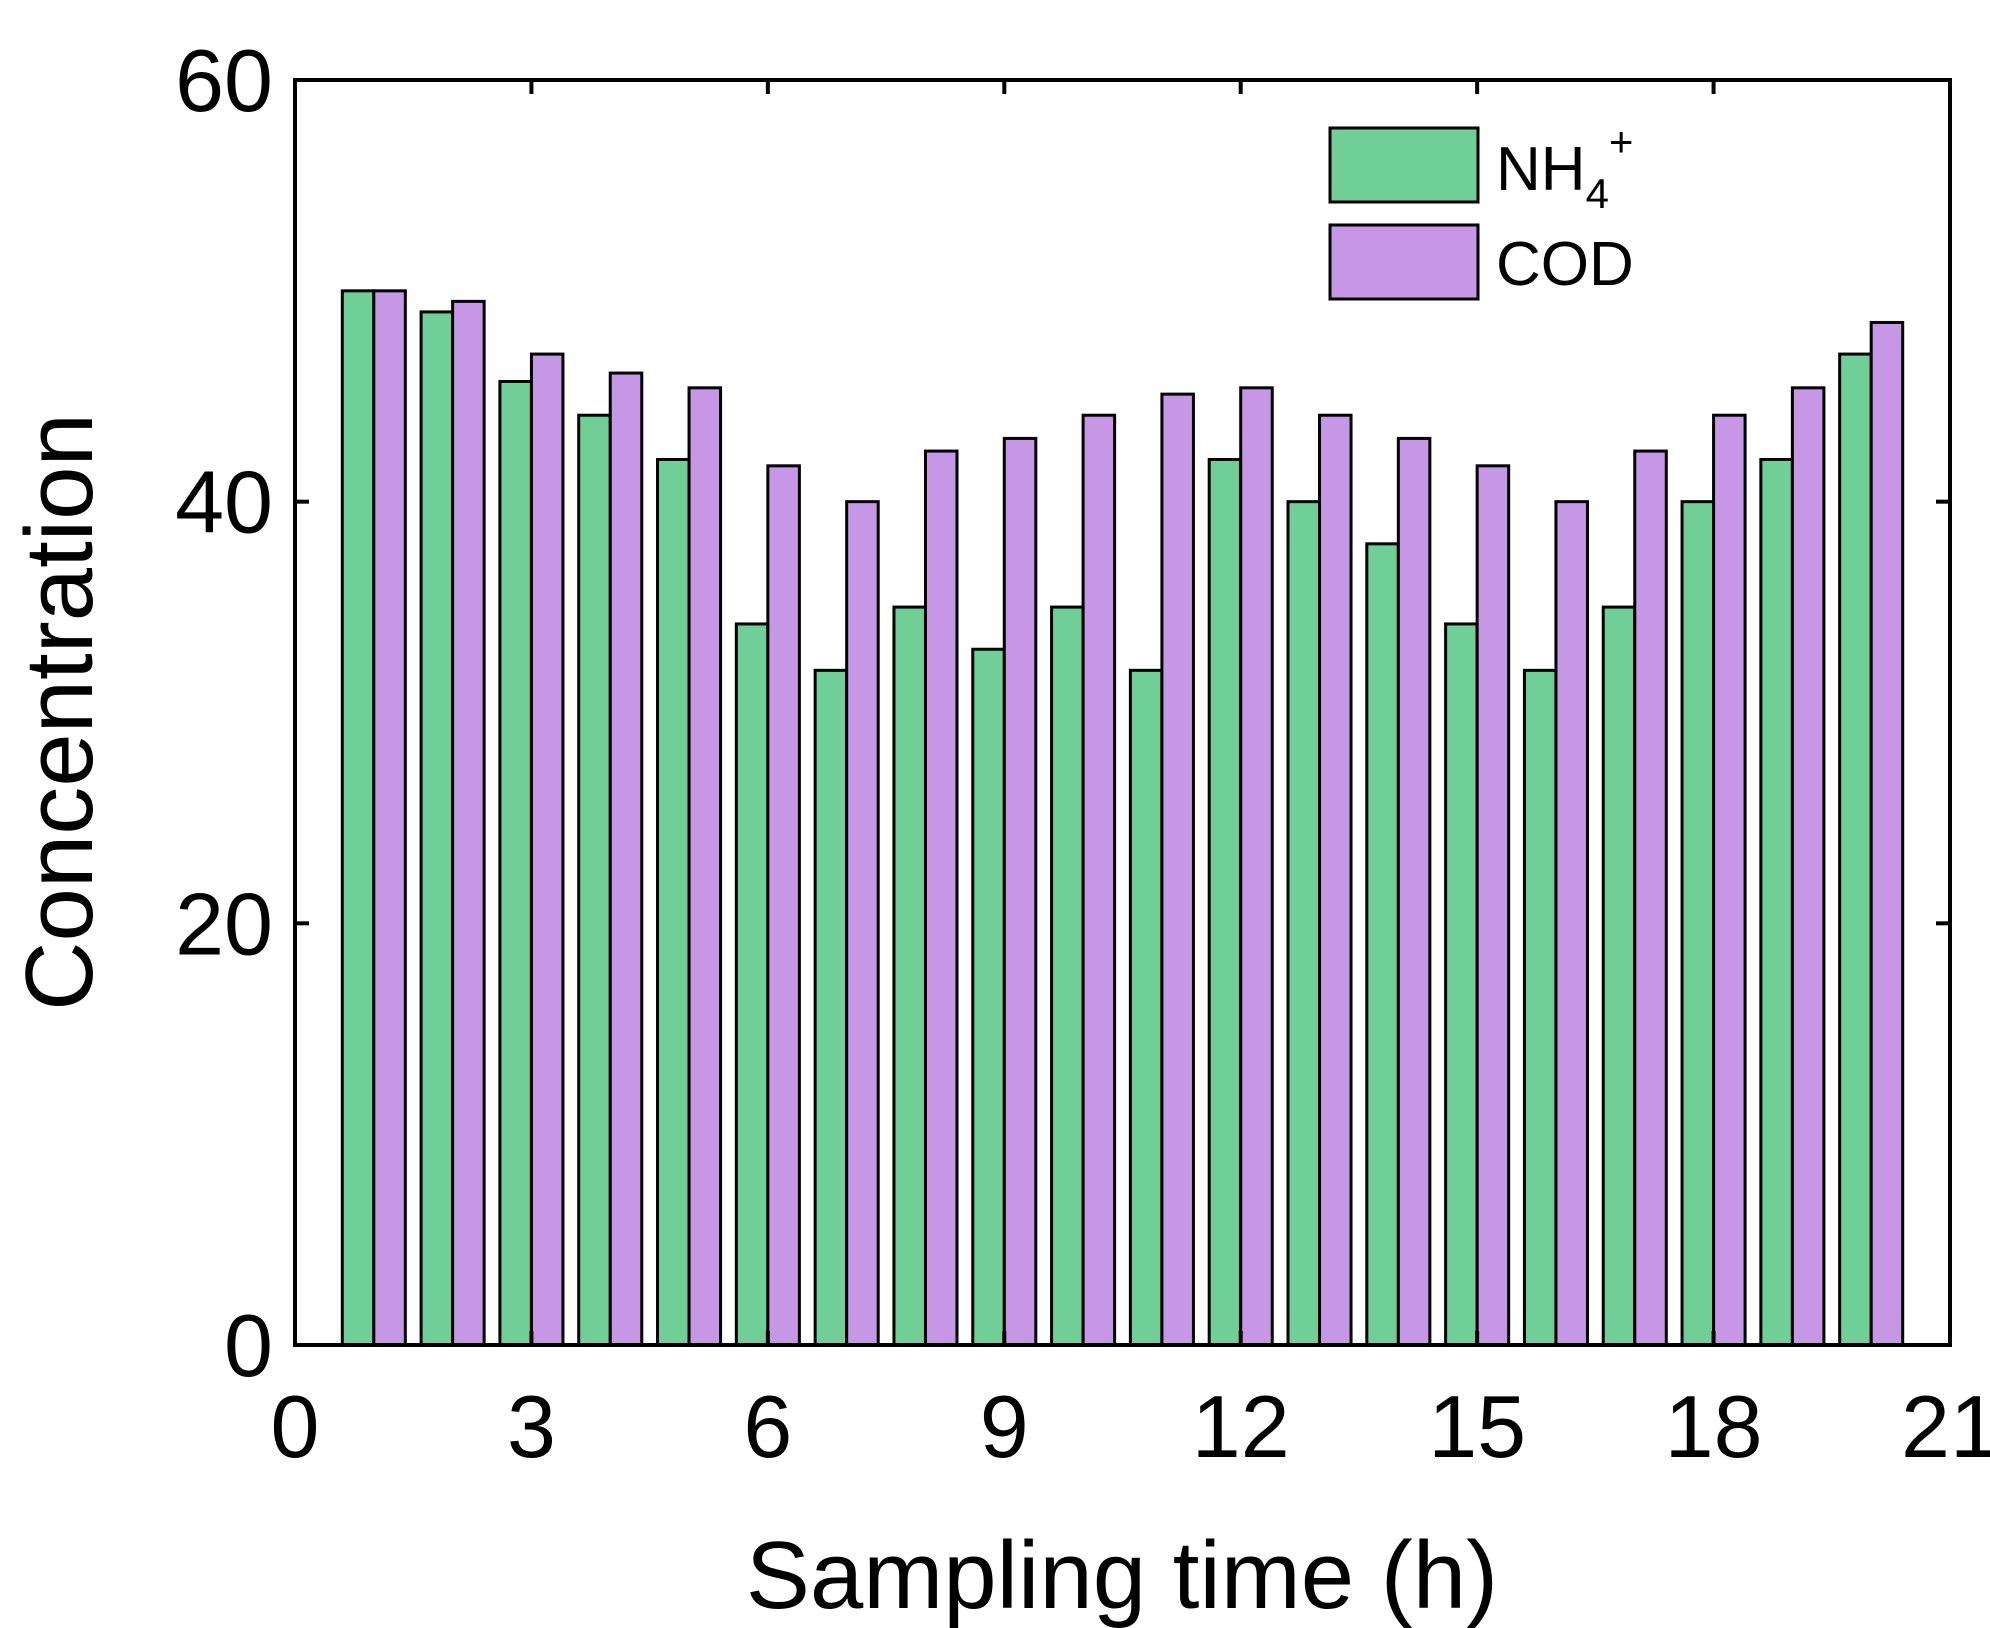  What do you see at coordinates (1004, 1426) in the screenshot?
I see `x-tick-label-9: 9` at bounding box center [1004, 1426].